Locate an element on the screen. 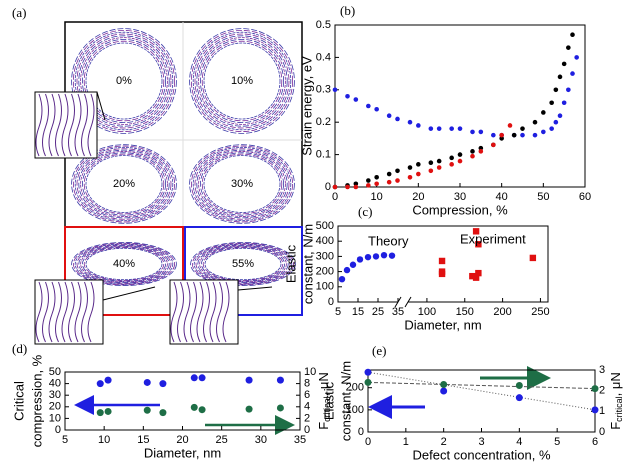 This screenshot has width=626, height=476. x-tick-label: 35 is located at coordinates (300, 440).